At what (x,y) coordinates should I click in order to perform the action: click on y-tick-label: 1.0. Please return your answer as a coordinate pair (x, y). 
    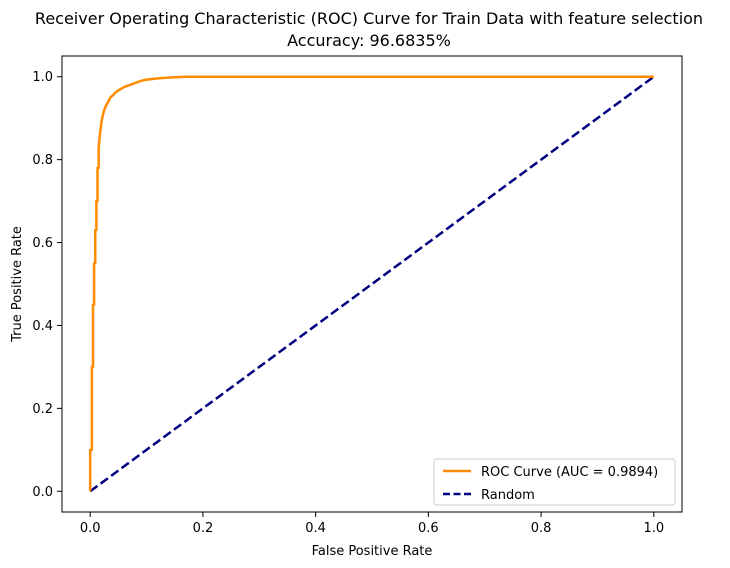
    Looking at the image, I should click on (42, 77).